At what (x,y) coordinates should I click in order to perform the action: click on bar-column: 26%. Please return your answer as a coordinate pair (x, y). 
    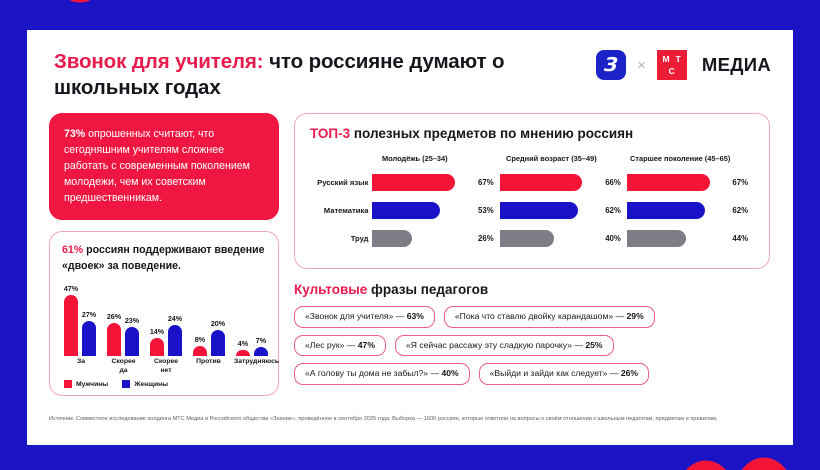
    Looking at the image, I should click on (114, 317).